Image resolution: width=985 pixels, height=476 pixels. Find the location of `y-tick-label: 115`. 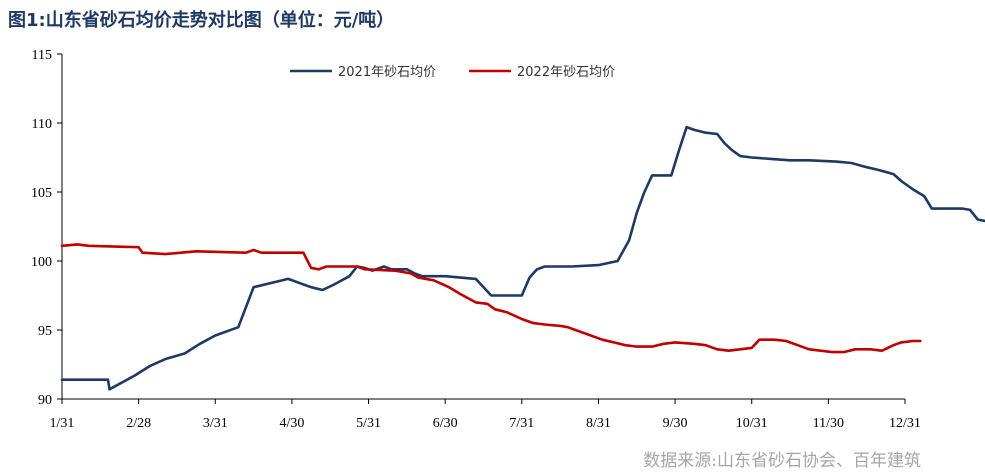

y-tick-label: 115 is located at coordinates (42, 55).